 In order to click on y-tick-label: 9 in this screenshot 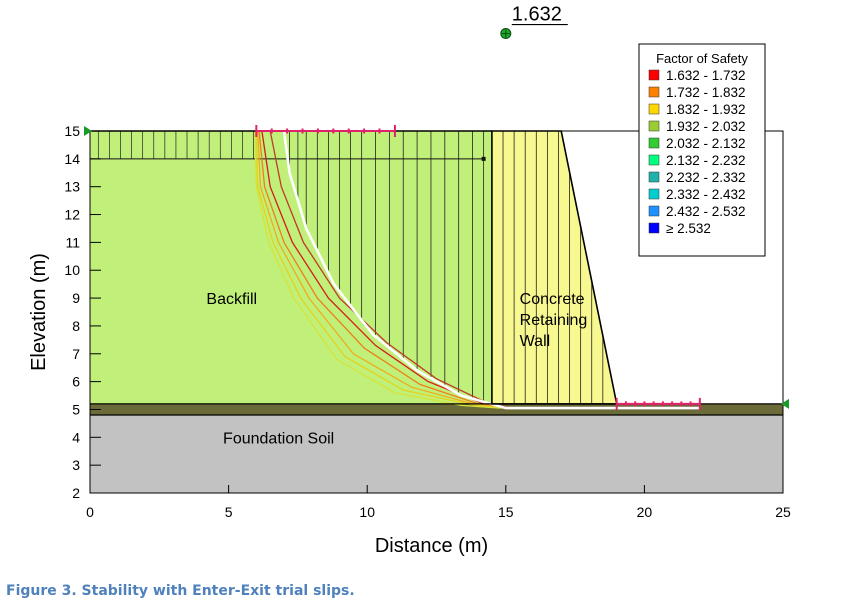, I will do `click(76, 298)`.